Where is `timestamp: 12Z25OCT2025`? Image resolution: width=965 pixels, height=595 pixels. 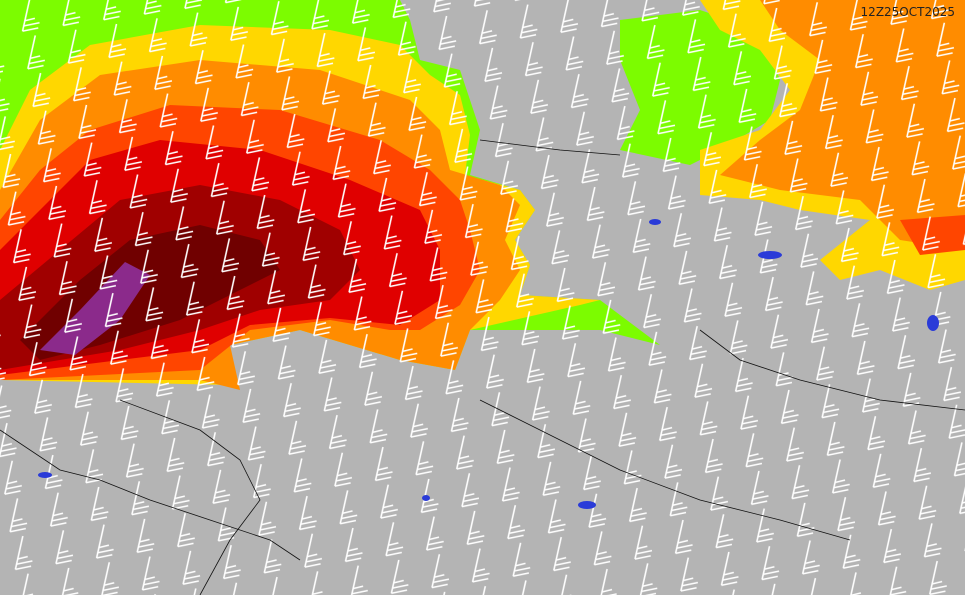
timestamp: 12Z25OCT2025 is located at coordinates (908, 12).